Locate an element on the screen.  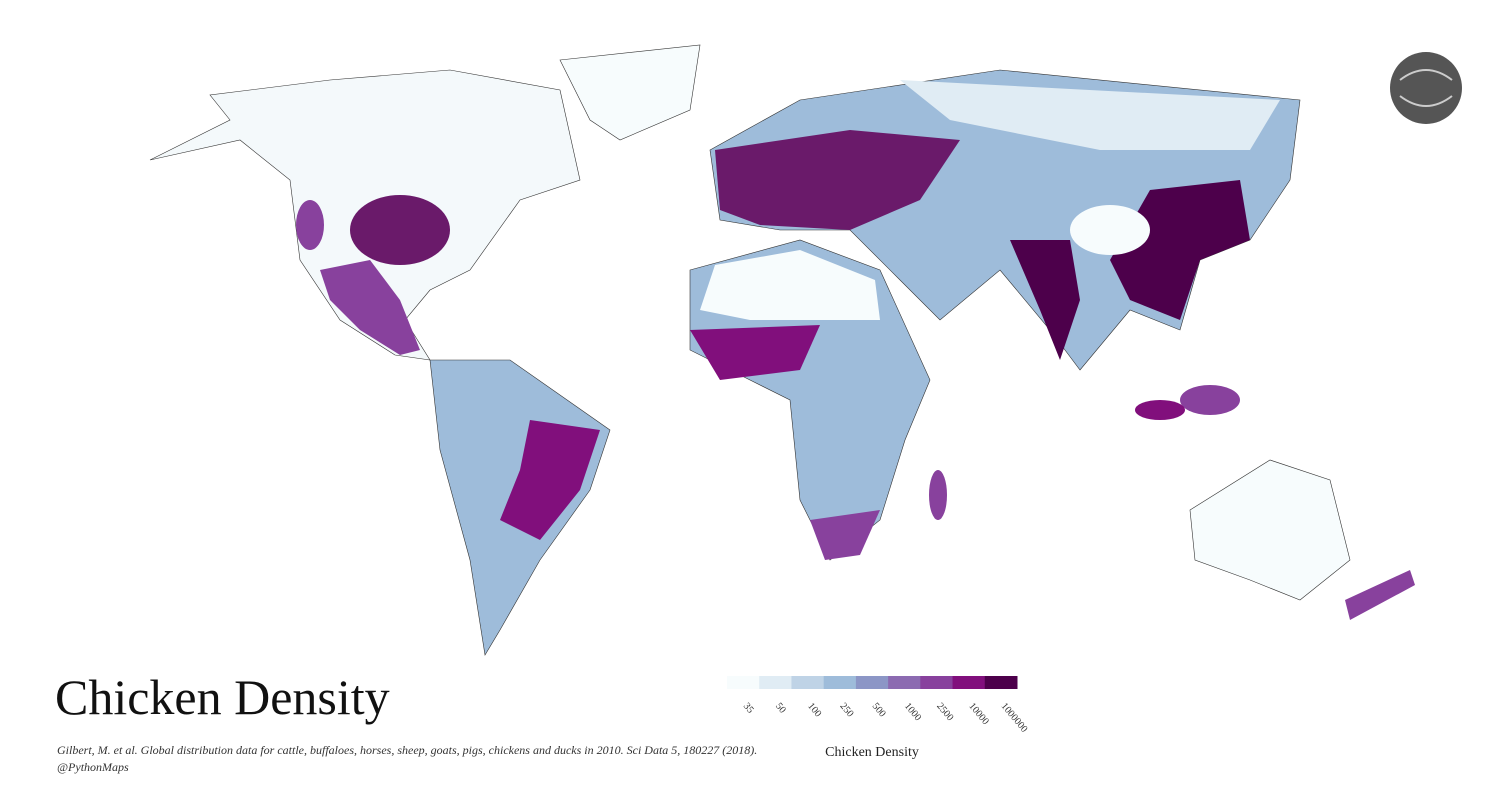
logo is located at coordinates (1426, 88).